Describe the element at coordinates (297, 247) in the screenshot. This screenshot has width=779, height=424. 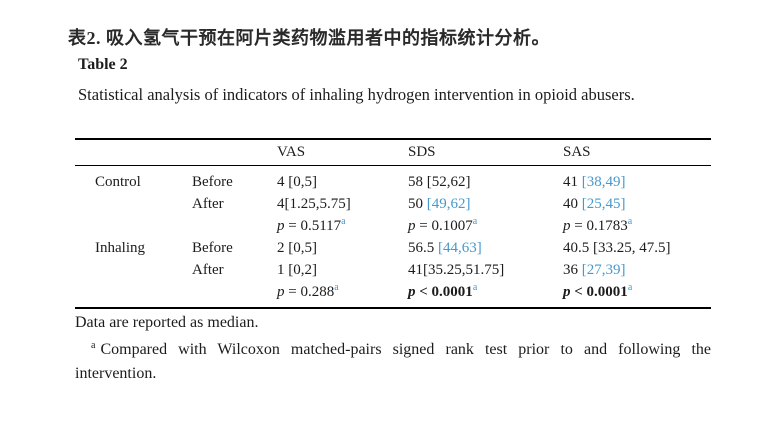
I see `table-cell: 2 [0,5]` at that location.